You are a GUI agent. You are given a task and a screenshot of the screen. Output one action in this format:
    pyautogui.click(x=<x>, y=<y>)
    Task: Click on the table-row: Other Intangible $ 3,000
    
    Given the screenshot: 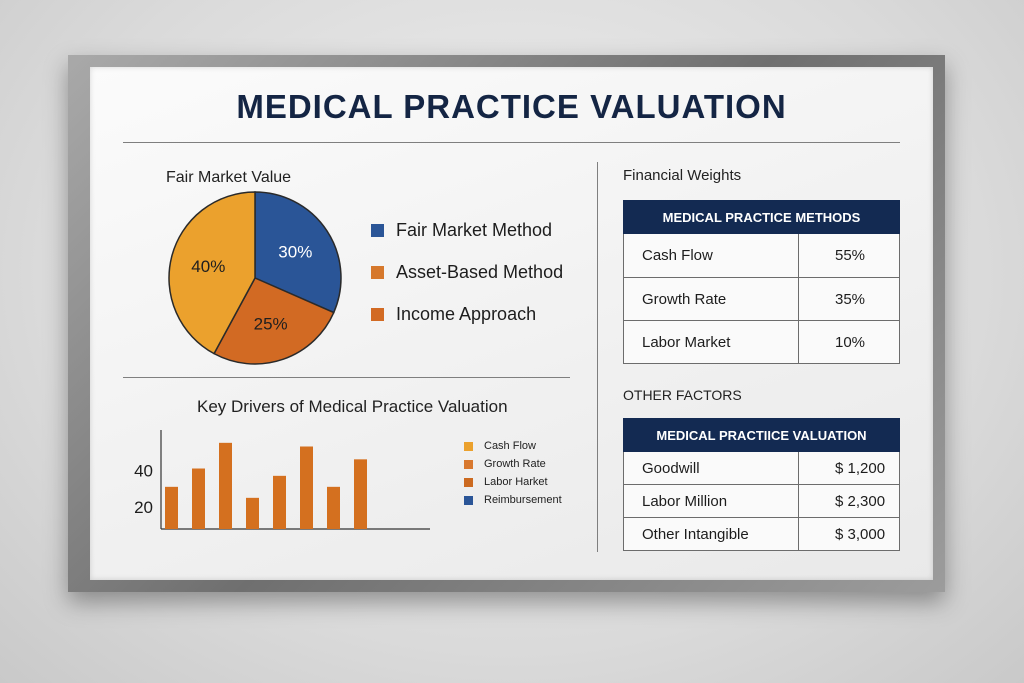 What is the action you would take?
    pyautogui.click(x=761, y=534)
    